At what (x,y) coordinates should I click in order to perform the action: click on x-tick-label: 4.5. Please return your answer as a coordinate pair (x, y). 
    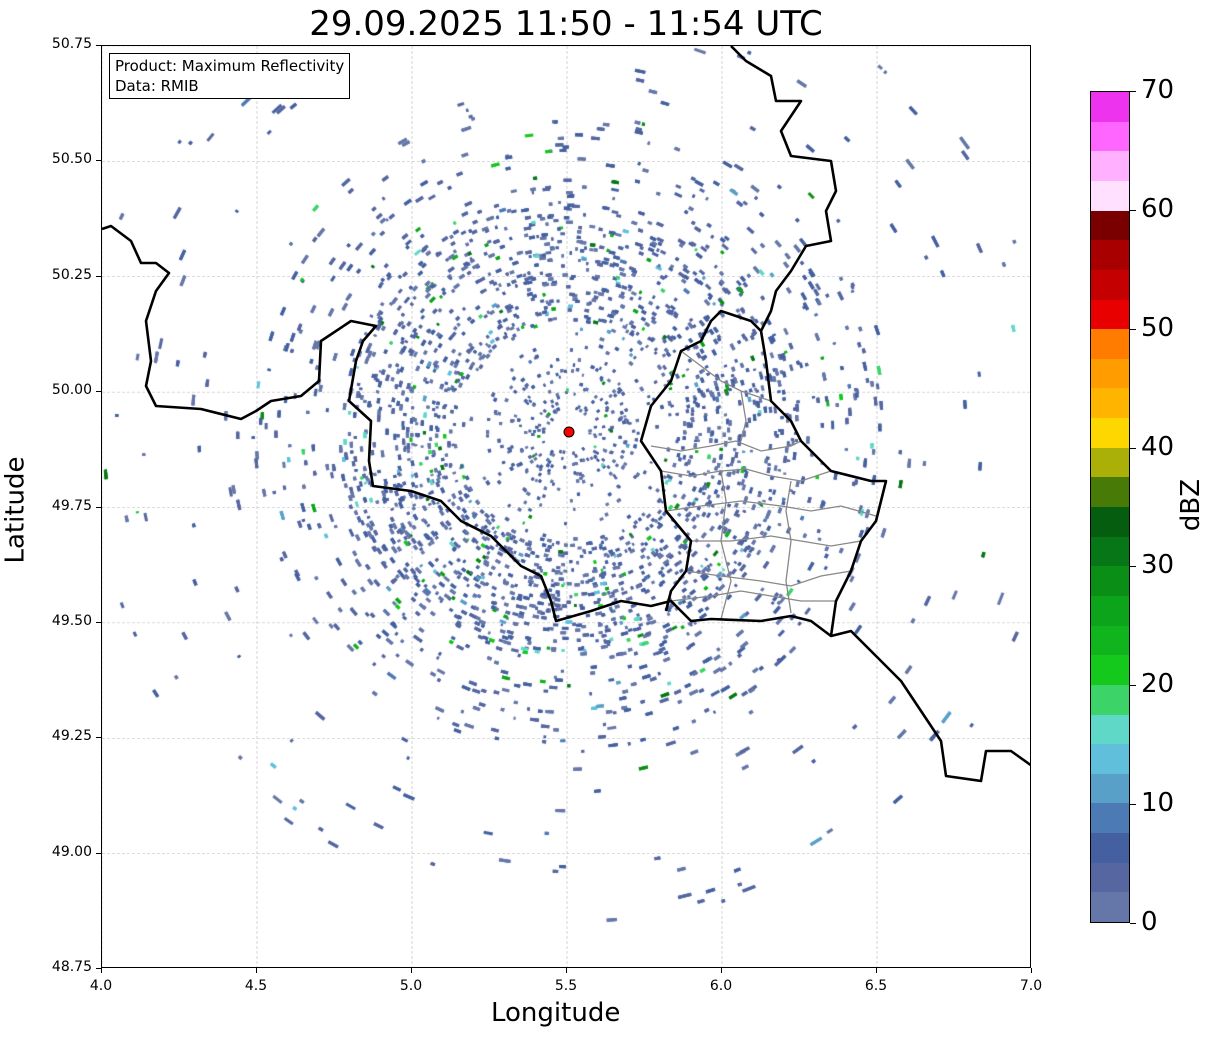
    Looking at the image, I should click on (256, 986).